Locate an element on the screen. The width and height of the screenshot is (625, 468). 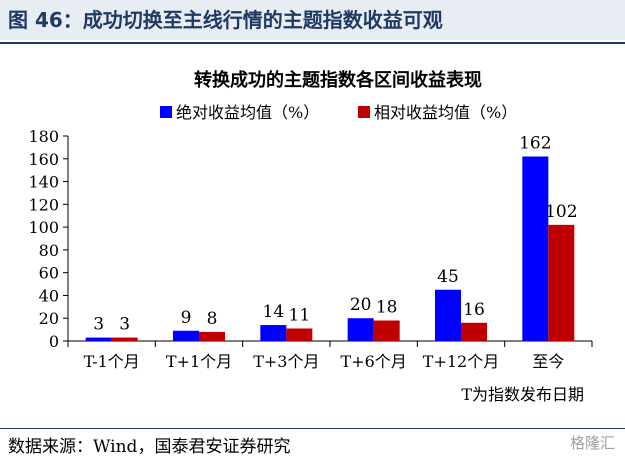
y-tick-label: 40 is located at coordinates (49, 295).